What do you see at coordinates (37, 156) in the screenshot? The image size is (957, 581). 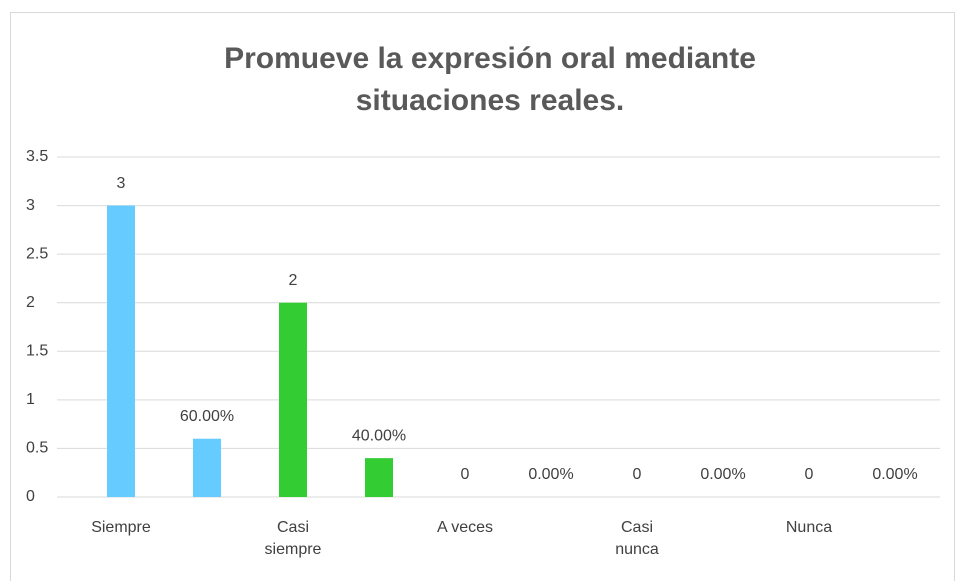 I see `y-tick-label: 3.5` at bounding box center [37, 156].